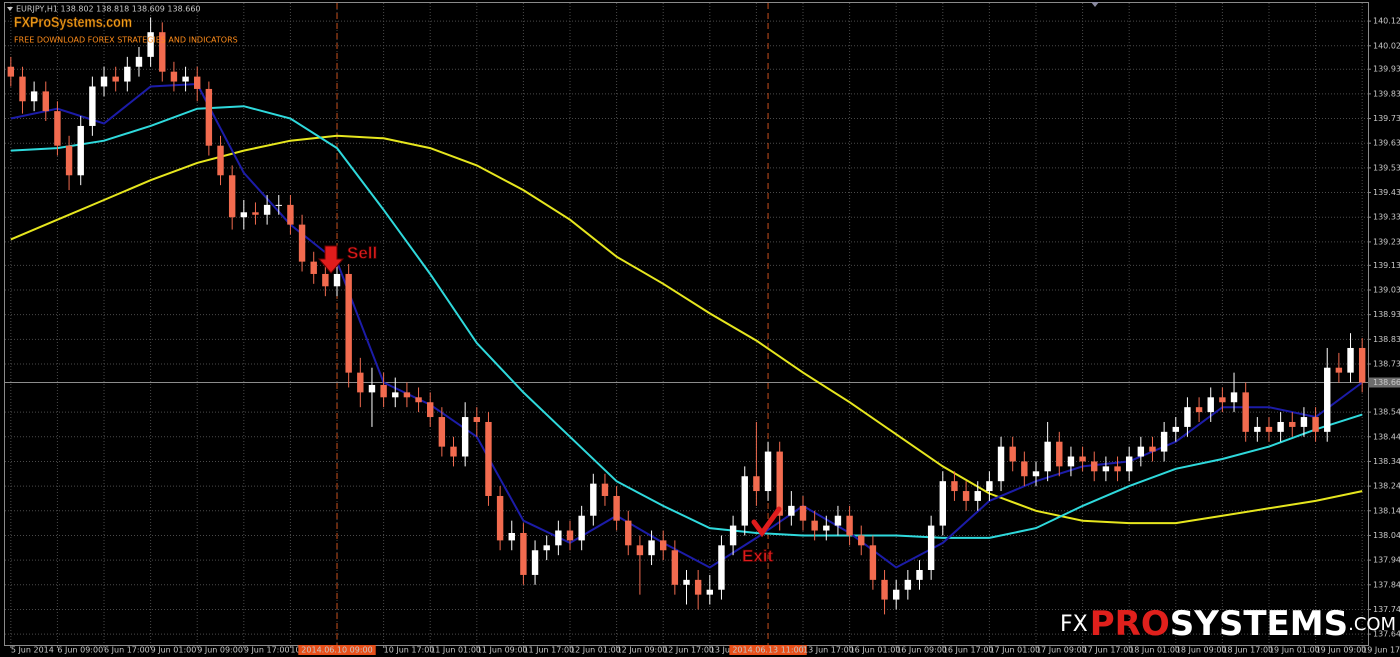  I want to click on x-tick-label: 11 Jun 09:00, so click(502, 650).